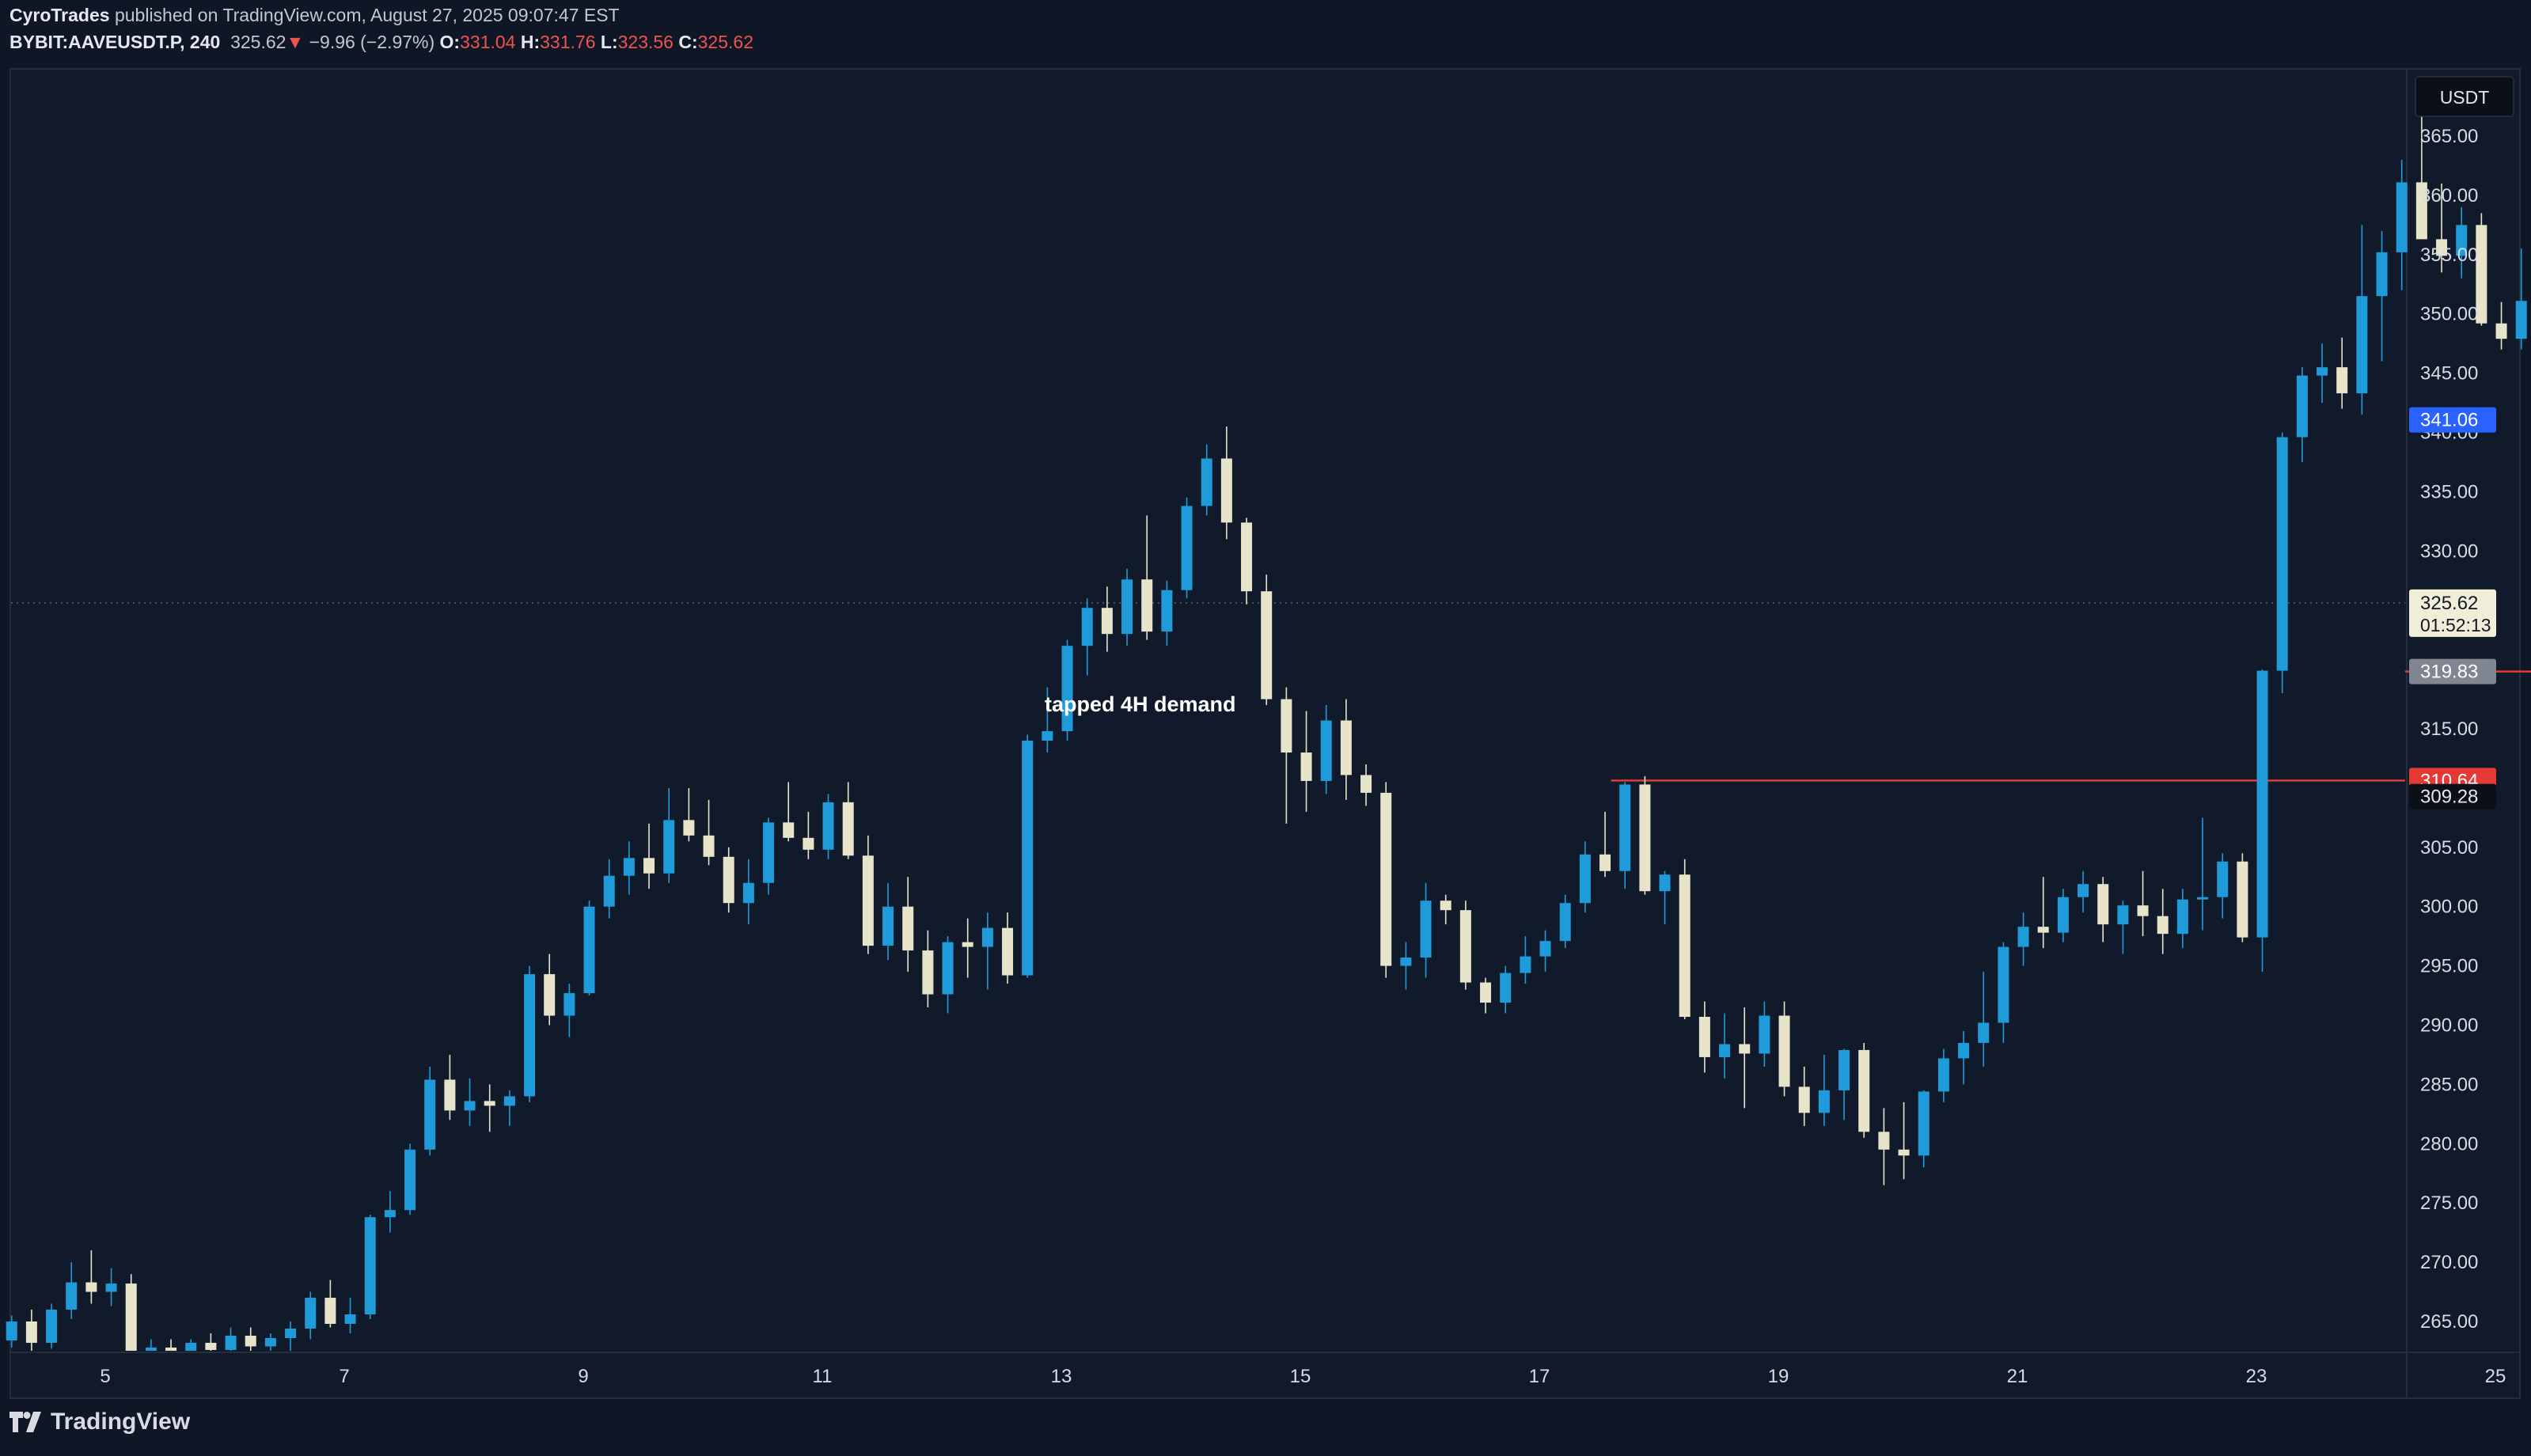 This screenshot has width=2531, height=1456. What do you see at coordinates (2449, 797) in the screenshot?
I see `price-label-text: 309.28` at bounding box center [2449, 797].